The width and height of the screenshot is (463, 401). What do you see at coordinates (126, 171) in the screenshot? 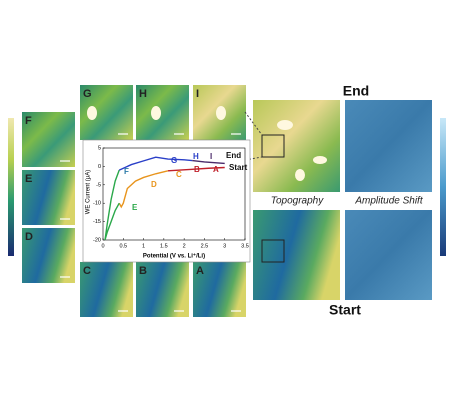
I see `curve-annotation: F` at bounding box center [126, 171].